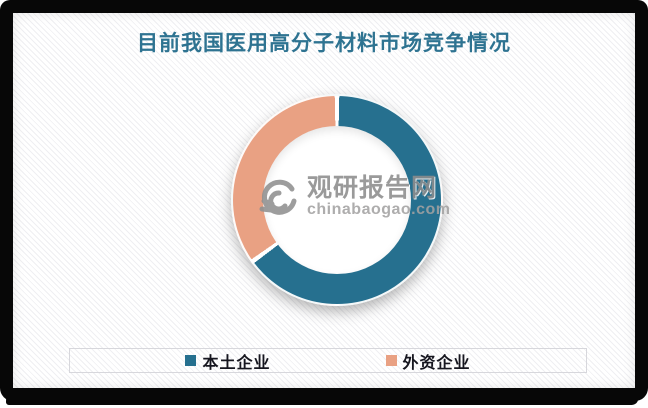 This screenshot has width=648, height=408. What do you see at coordinates (236, 363) in the screenshot?
I see `legend-label-domestic: 本土企业` at bounding box center [236, 363].